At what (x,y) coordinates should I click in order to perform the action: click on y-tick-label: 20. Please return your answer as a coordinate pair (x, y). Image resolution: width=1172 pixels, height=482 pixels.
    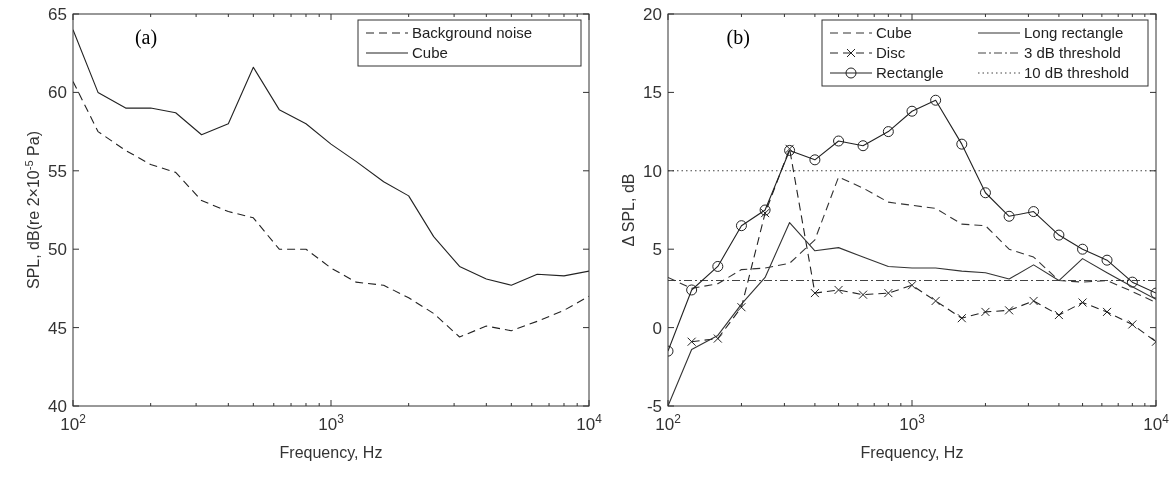
    Looking at the image, I should click on (652, 14).